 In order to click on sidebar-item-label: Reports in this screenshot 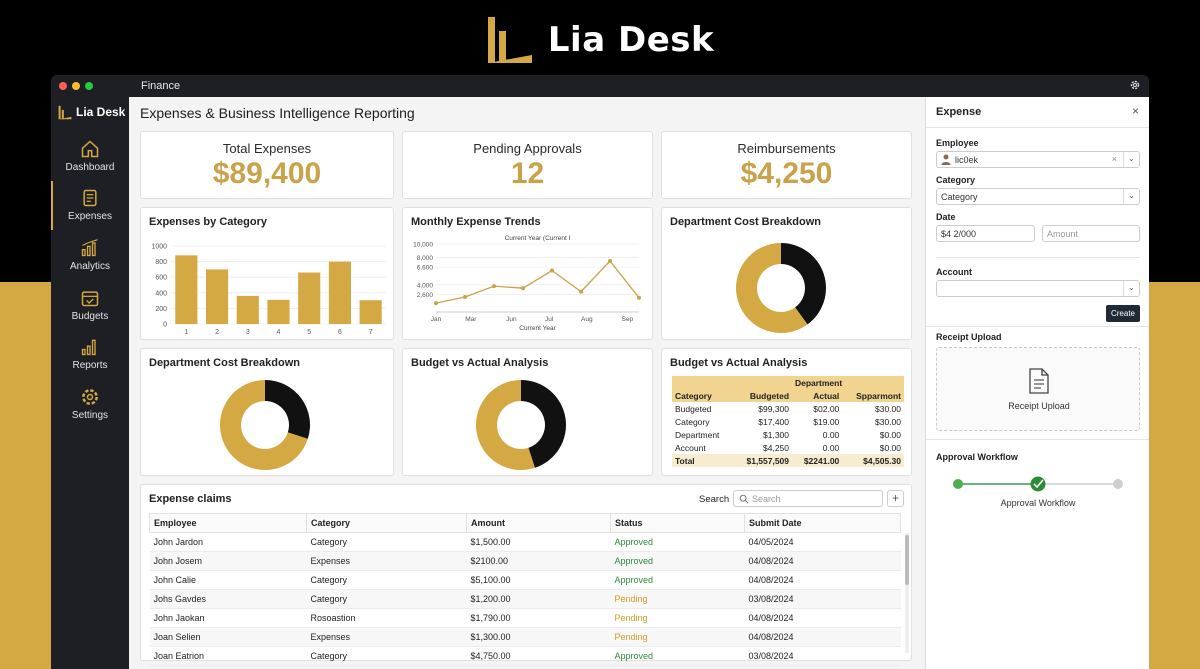, I will do `click(90, 366)`.